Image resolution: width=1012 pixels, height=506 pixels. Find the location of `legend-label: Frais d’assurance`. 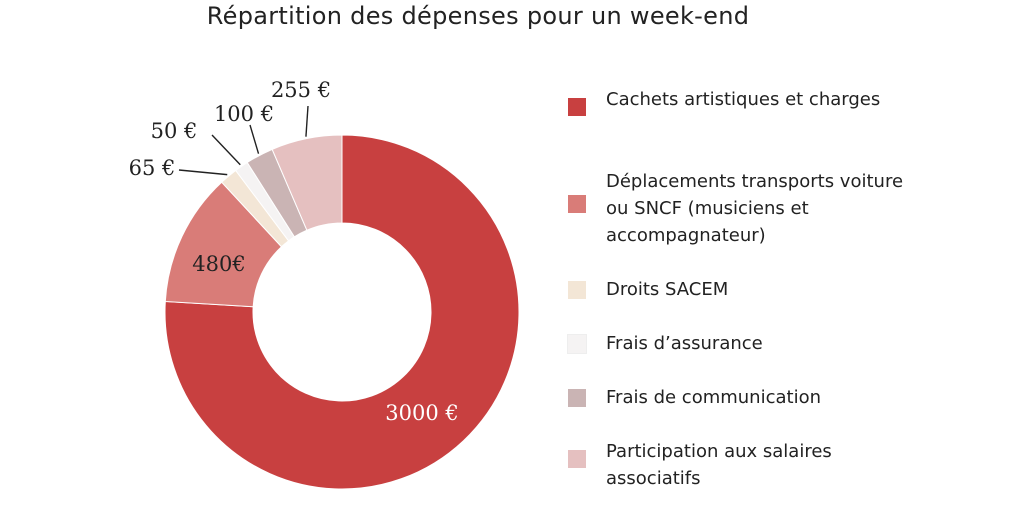

legend-label: Frais d’assurance is located at coordinates (684, 343).